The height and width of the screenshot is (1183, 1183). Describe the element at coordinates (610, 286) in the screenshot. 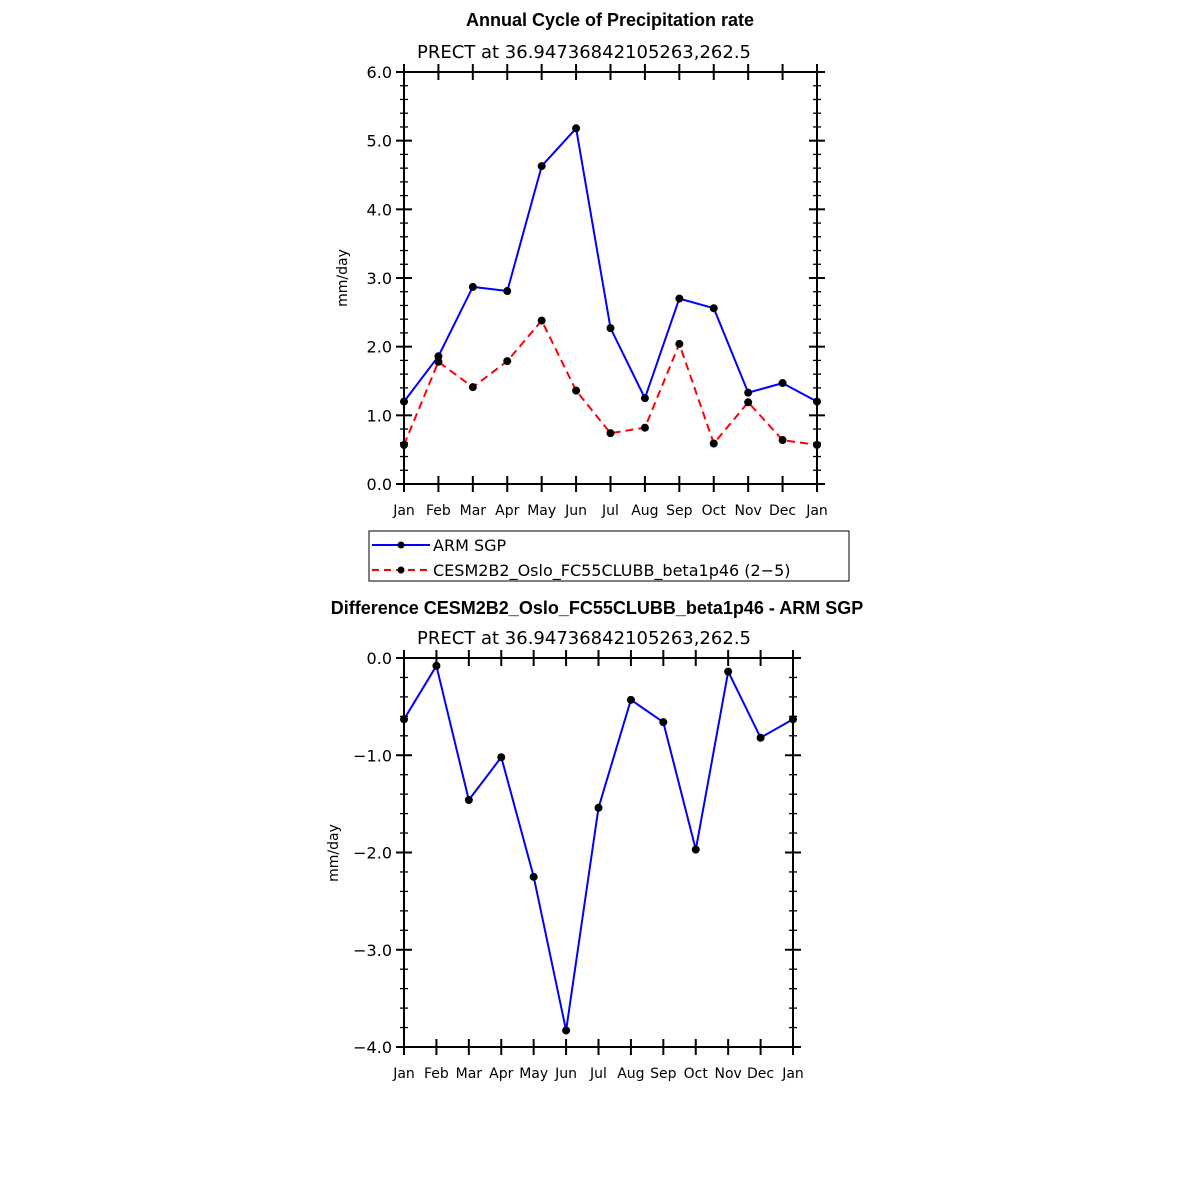

I see `chart1-series` at that location.